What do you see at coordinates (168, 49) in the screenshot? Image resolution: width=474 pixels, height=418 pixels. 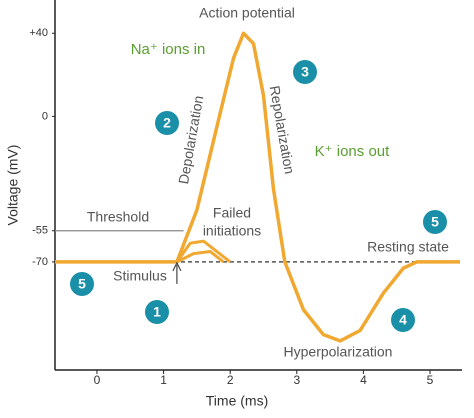 I see `annotation: Na⁺ ions in` at bounding box center [168, 49].